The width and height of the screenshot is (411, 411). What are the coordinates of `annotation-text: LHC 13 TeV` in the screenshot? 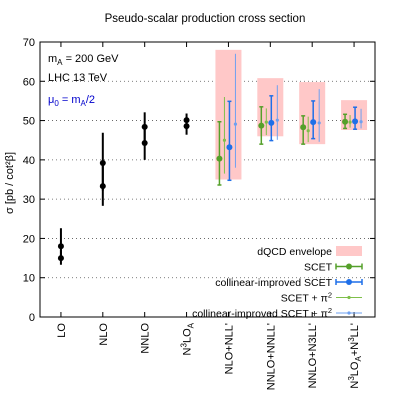 It's located at (78, 78).